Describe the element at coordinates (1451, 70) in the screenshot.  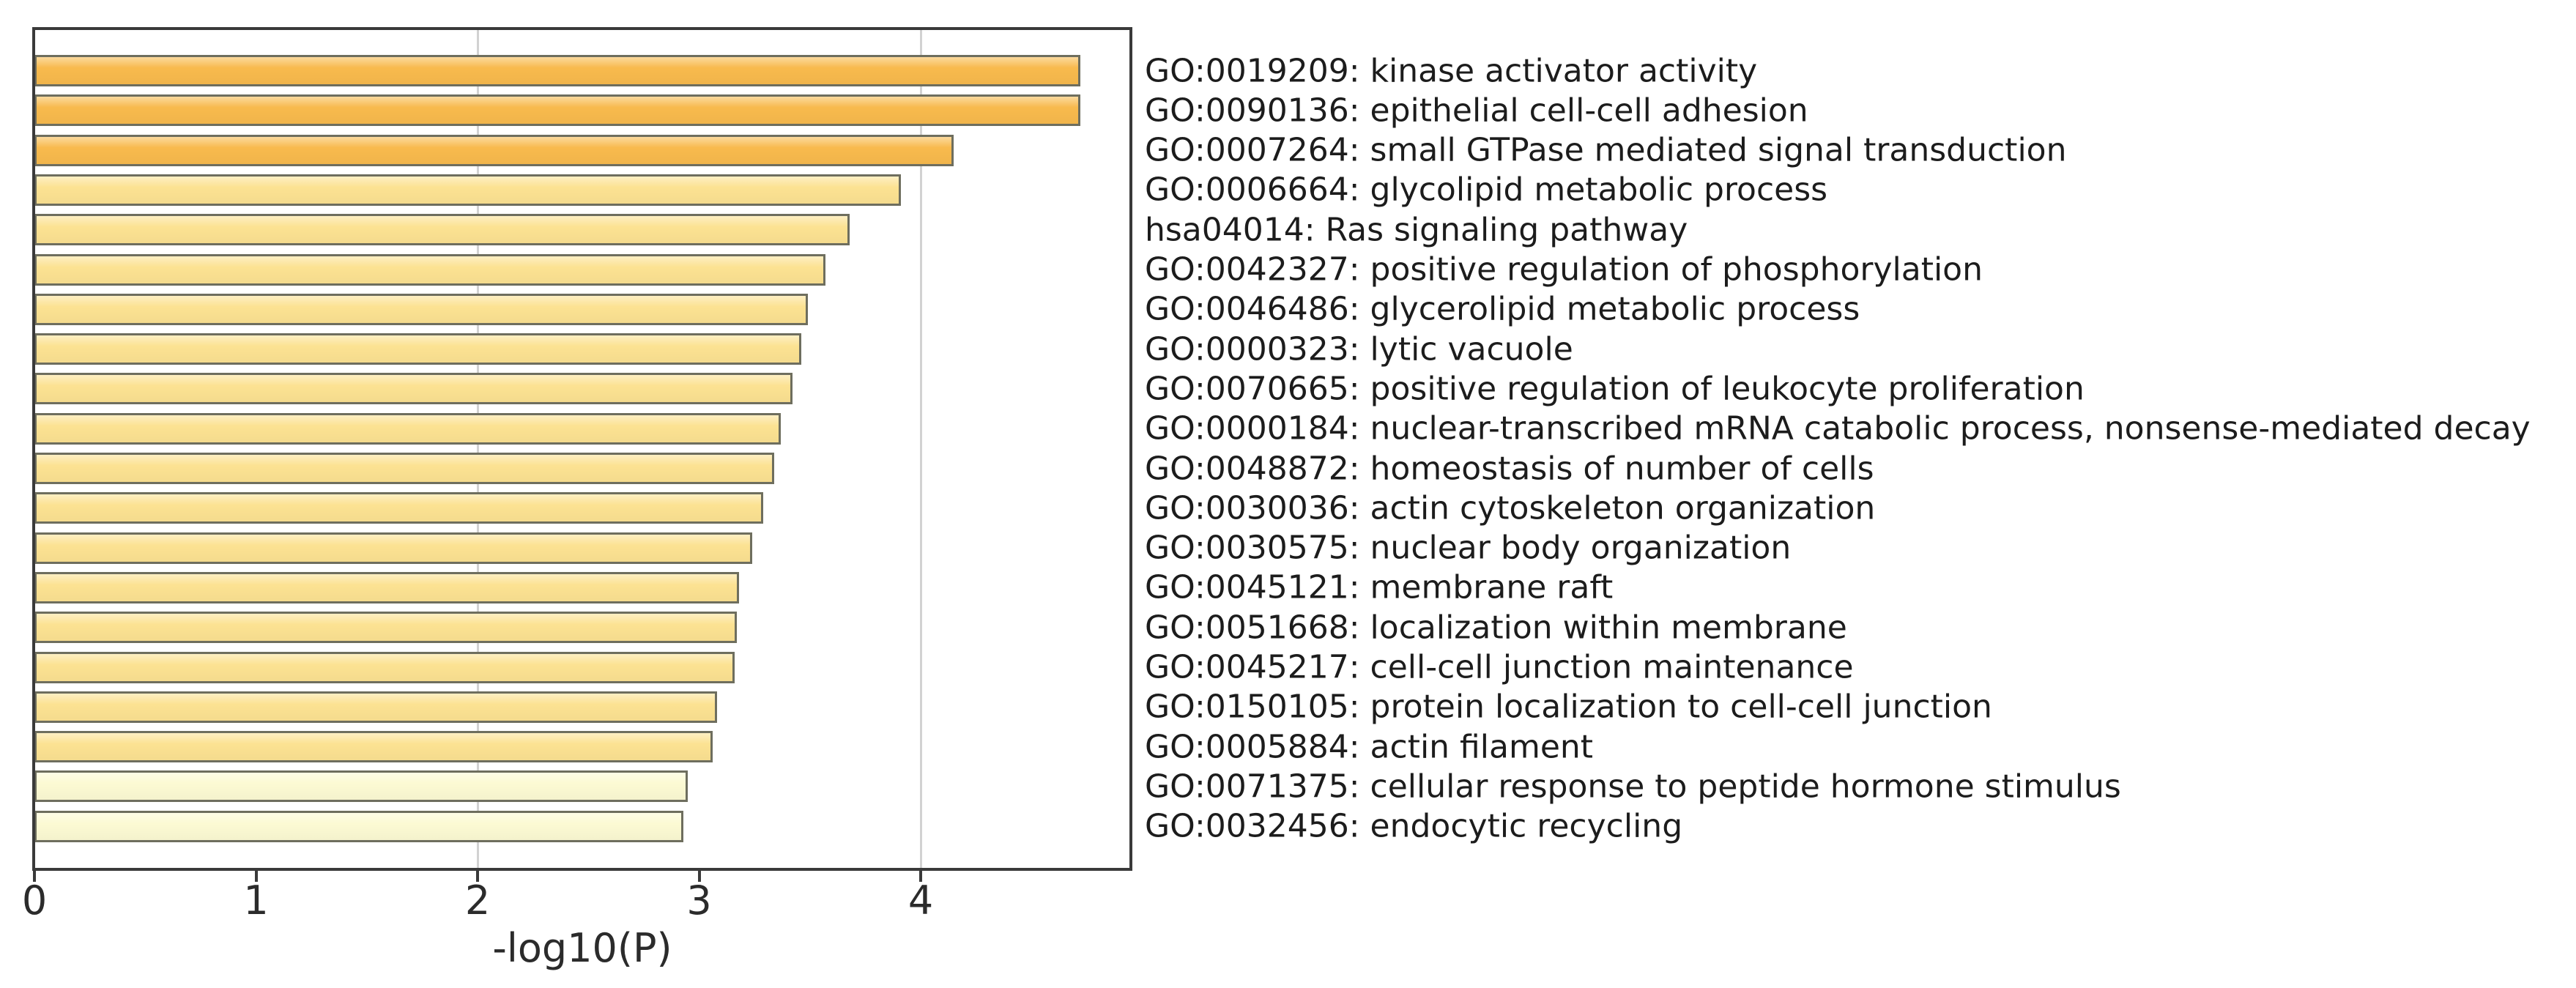
I see `category-label-0: GO:0019209: kinase activator activity` at that location.